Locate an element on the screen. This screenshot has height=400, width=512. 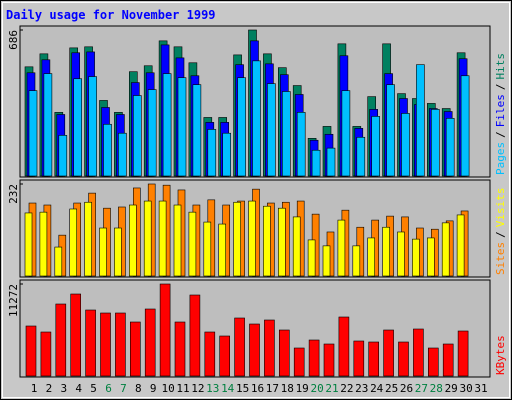
x-tick-label: 6 is located at coordinates (108, 388).